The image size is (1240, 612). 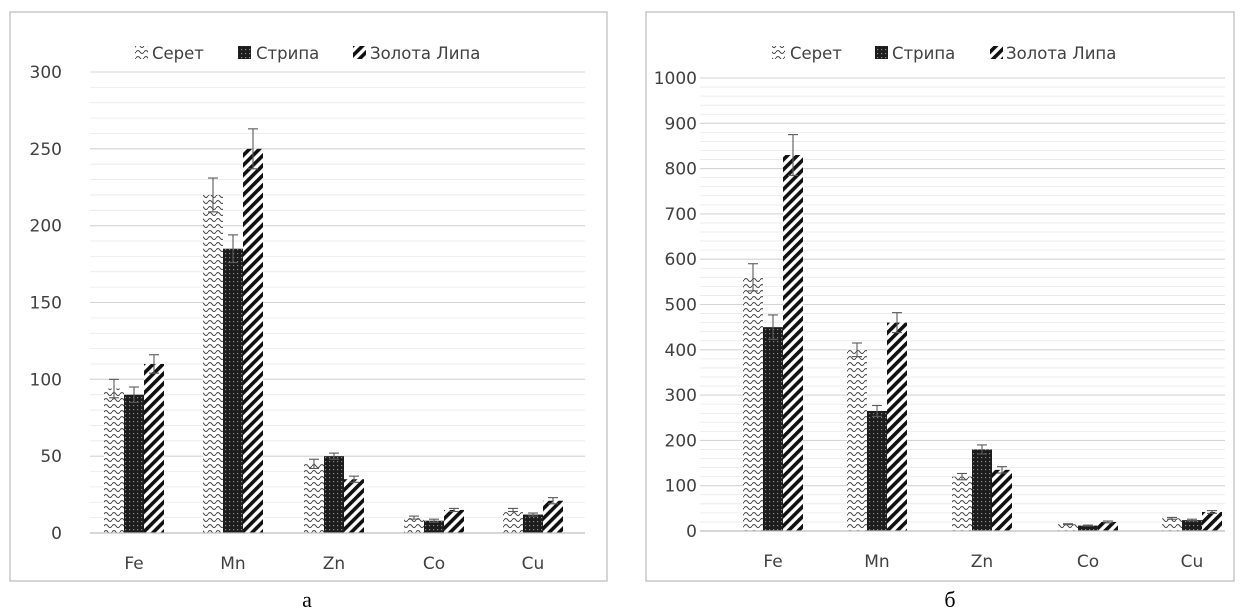 What do you see at coordinates (773, 429) in the screenshot?
I see `bar-stryp-fe` at bounding box center [773, 429].